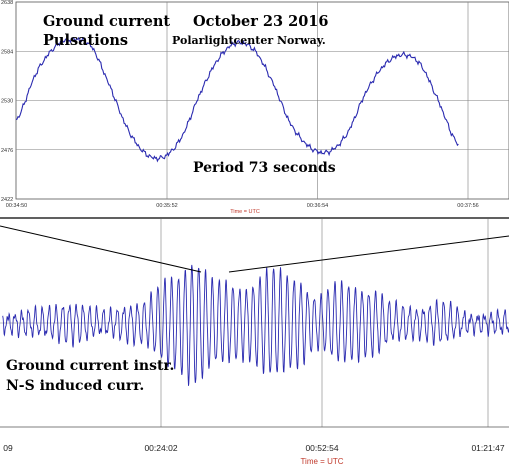  Describe the element at coordinates (7, 52) in the screenshot. I see `top-y-tick-label: 2584` at that location.